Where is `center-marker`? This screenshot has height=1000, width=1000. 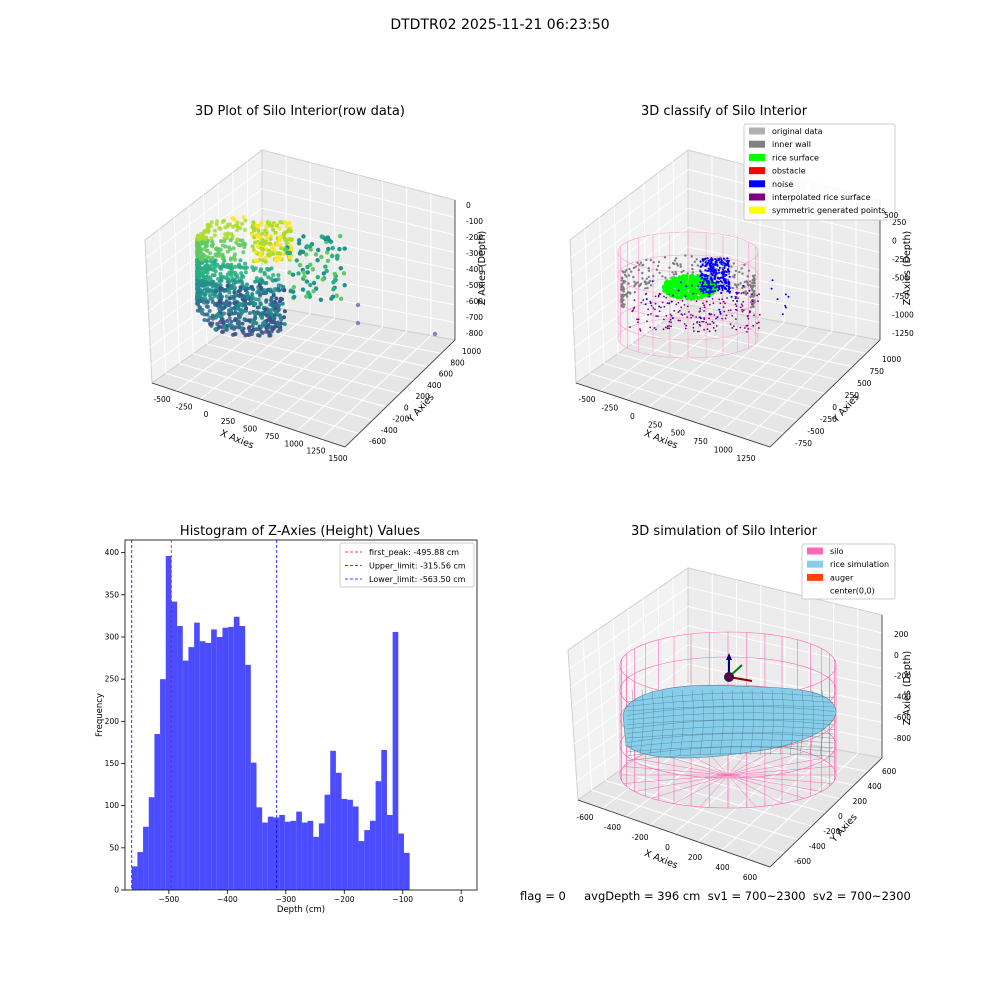
center-marker is located at coordinates (729, 677).